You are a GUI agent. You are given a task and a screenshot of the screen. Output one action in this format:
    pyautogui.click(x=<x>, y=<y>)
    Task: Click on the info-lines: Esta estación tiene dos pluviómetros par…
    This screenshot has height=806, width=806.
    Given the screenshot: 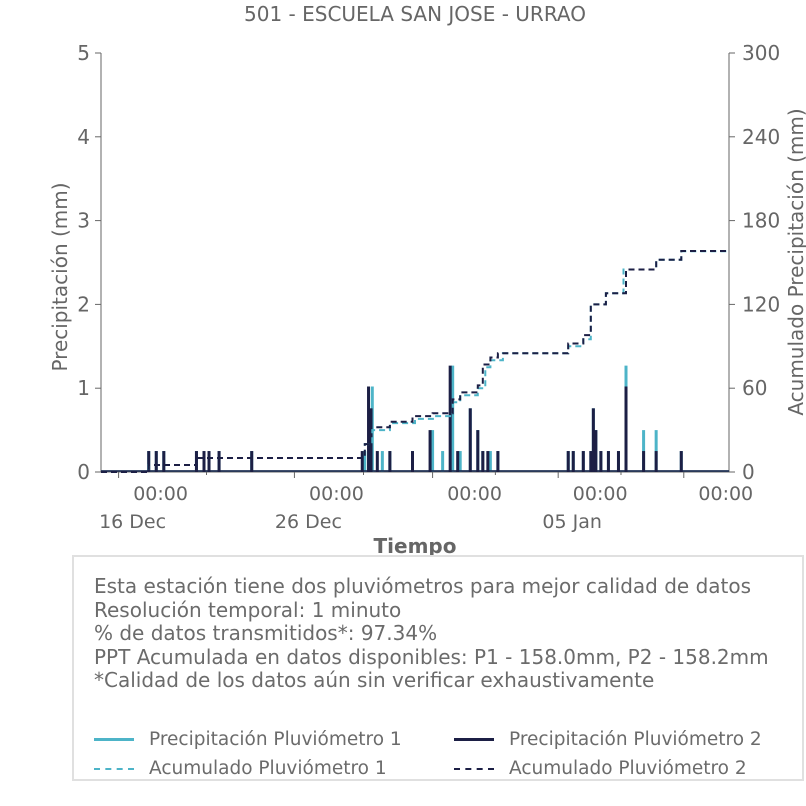 What is the action you would take?
    pyautogui.click(x=431, y=633)
    